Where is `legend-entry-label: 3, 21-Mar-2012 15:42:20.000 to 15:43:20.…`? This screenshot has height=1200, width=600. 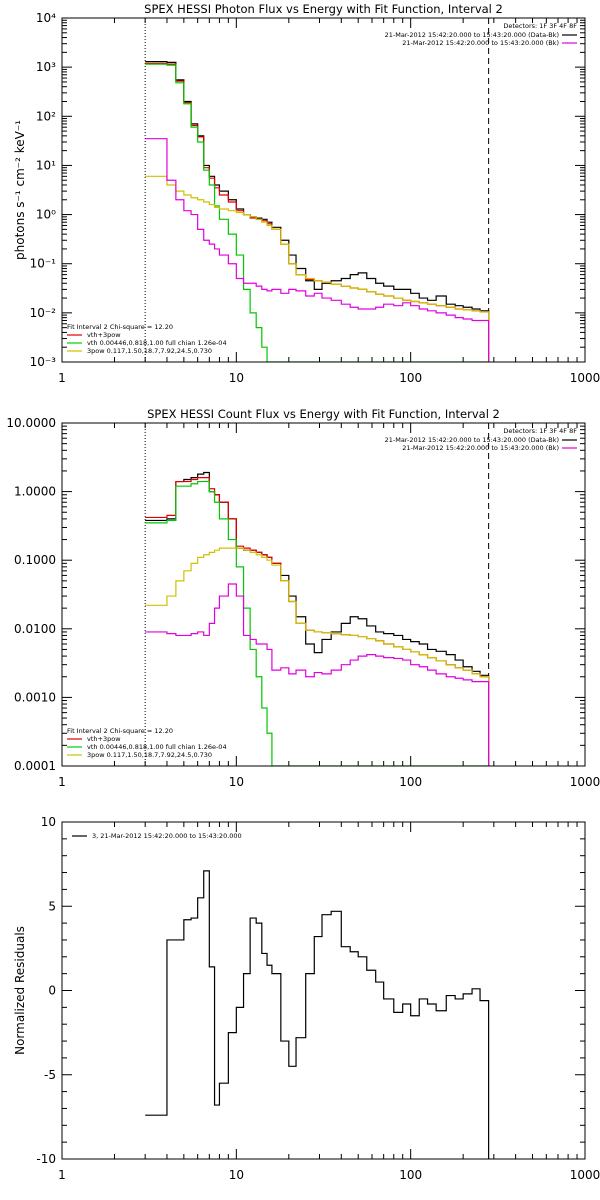
legend-entry-label: 3, 21-Mar-2012 15:42:20.000 to 15:43:20.… is located at coordinates (167, 836).